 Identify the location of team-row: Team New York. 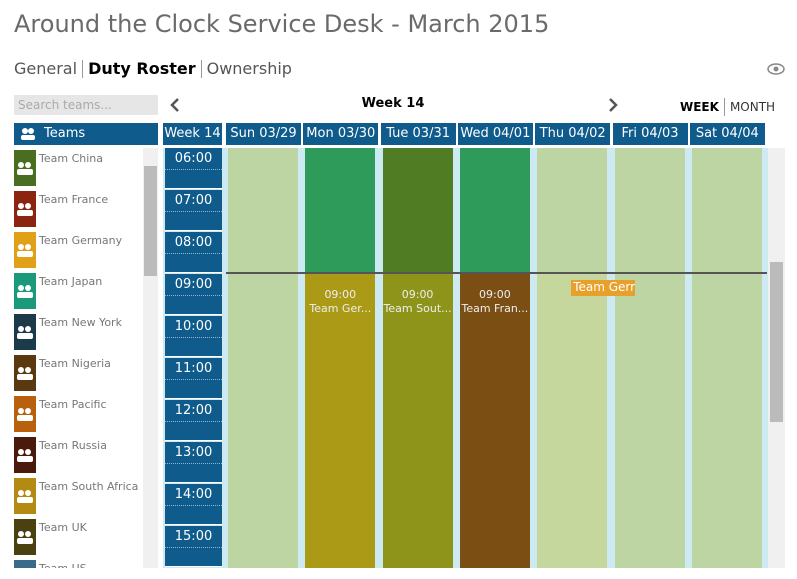
(78, 332).